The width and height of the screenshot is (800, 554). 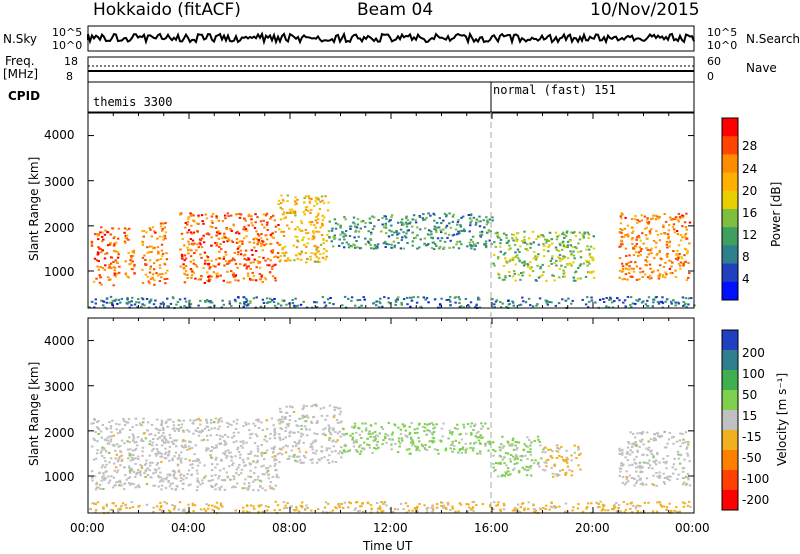 I want to click on nsky-tick-top: 10^5, so click(x=67, y=32).